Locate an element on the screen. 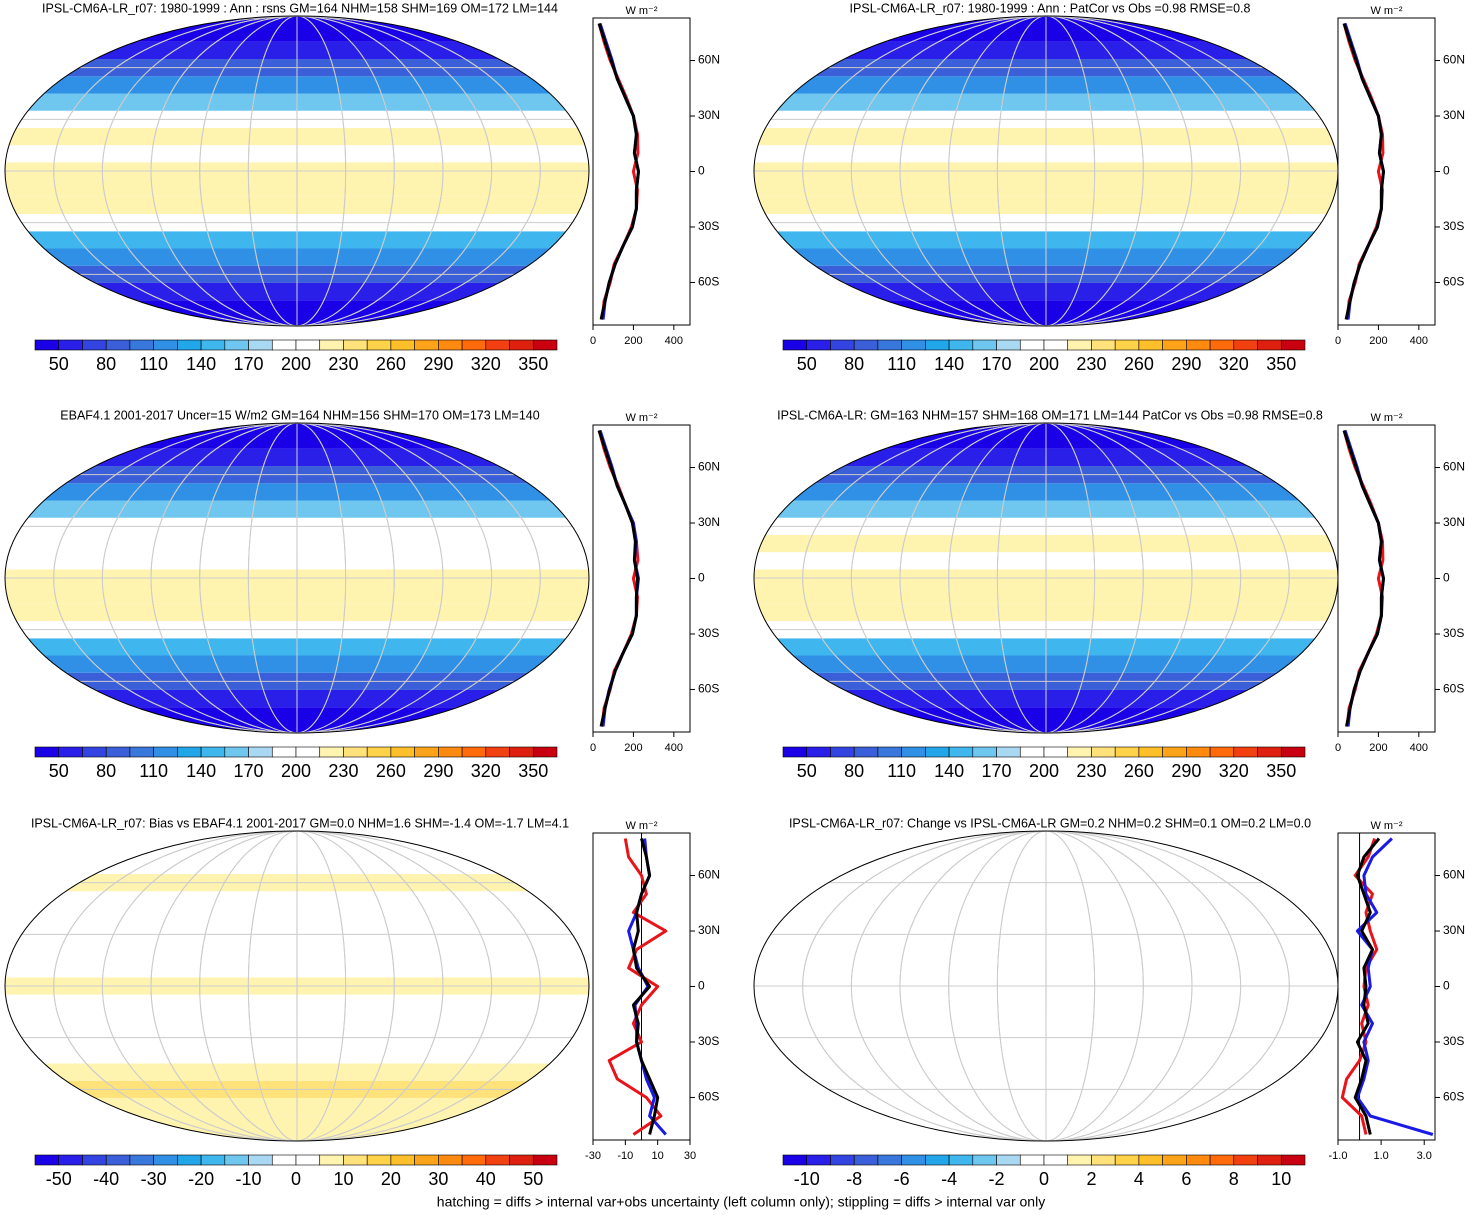 This screenshot has height=1215, width=1483. colorbar-label: 8 is located at coordinates (1234, 1179).